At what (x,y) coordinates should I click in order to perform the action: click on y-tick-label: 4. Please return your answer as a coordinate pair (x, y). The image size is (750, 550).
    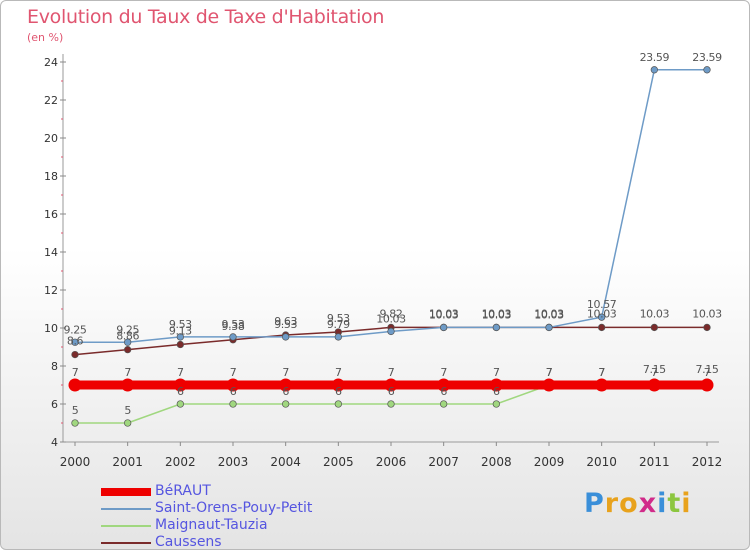
    Looking at the image, I should click on (54, 442).